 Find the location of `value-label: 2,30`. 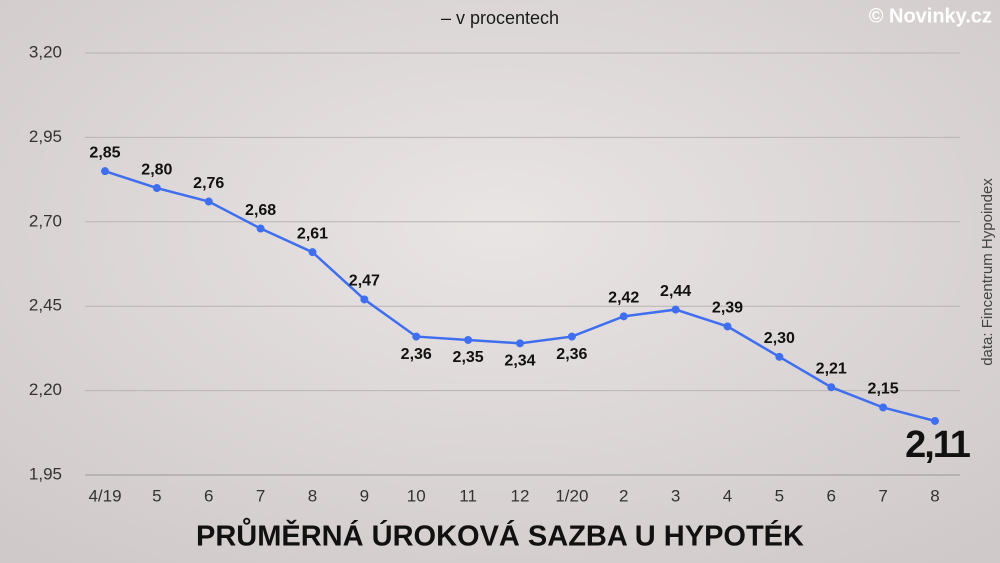

value-label: 2,30 is located at coordinates (779, 338).